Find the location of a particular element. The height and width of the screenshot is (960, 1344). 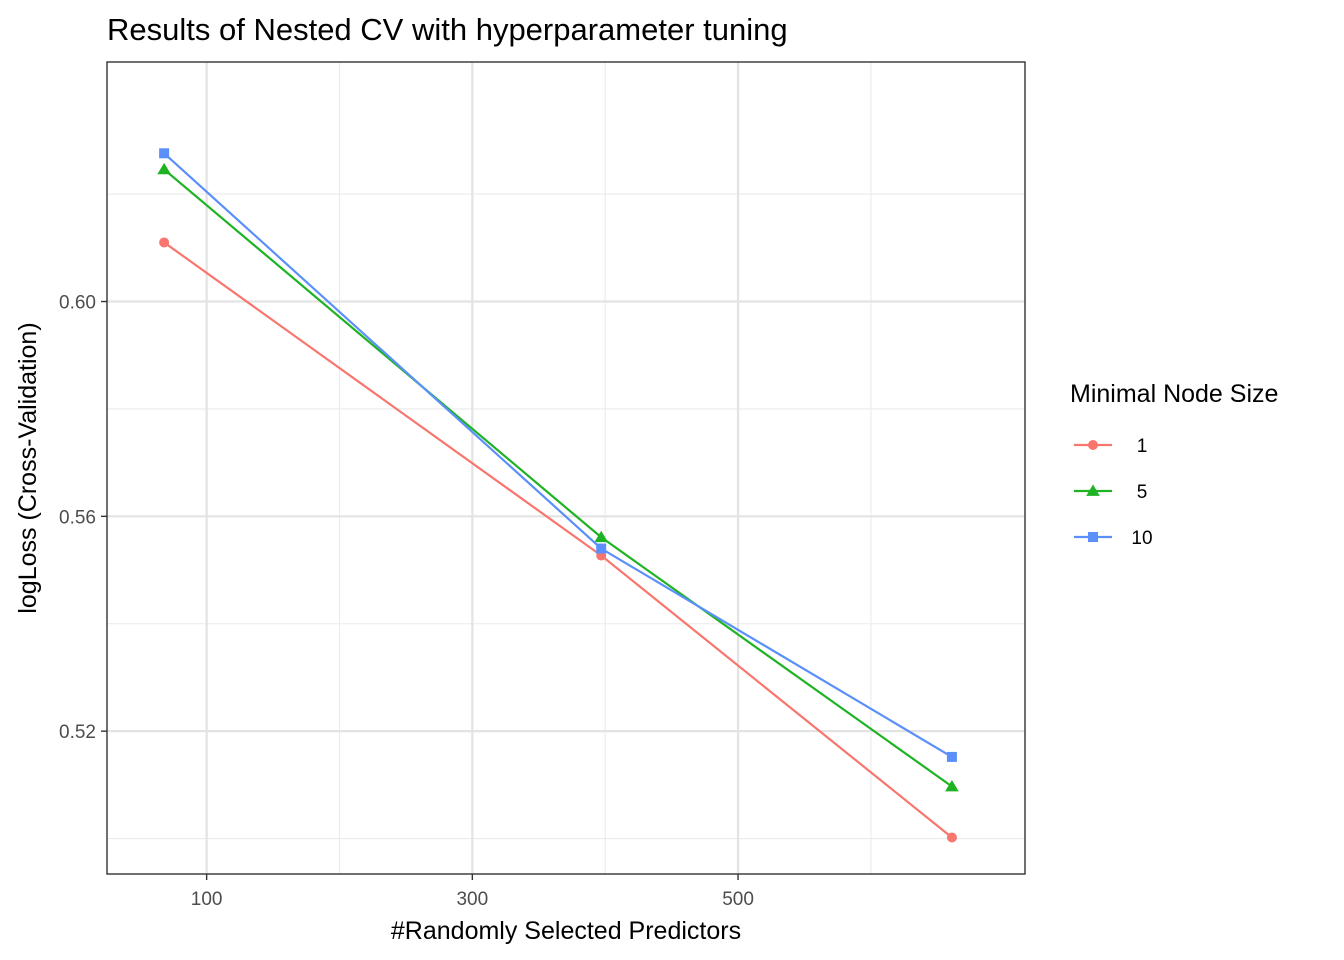

y-axis-title: logLoss (Cross-Validation) is located at coordinates (28, 467).